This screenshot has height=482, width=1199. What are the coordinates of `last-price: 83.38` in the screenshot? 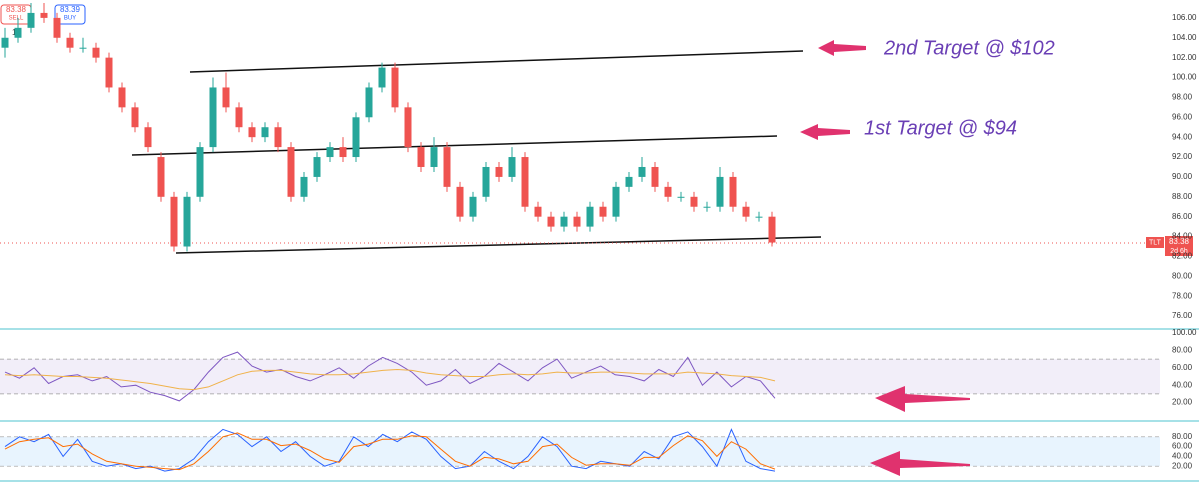 It's located at (1179, 241).